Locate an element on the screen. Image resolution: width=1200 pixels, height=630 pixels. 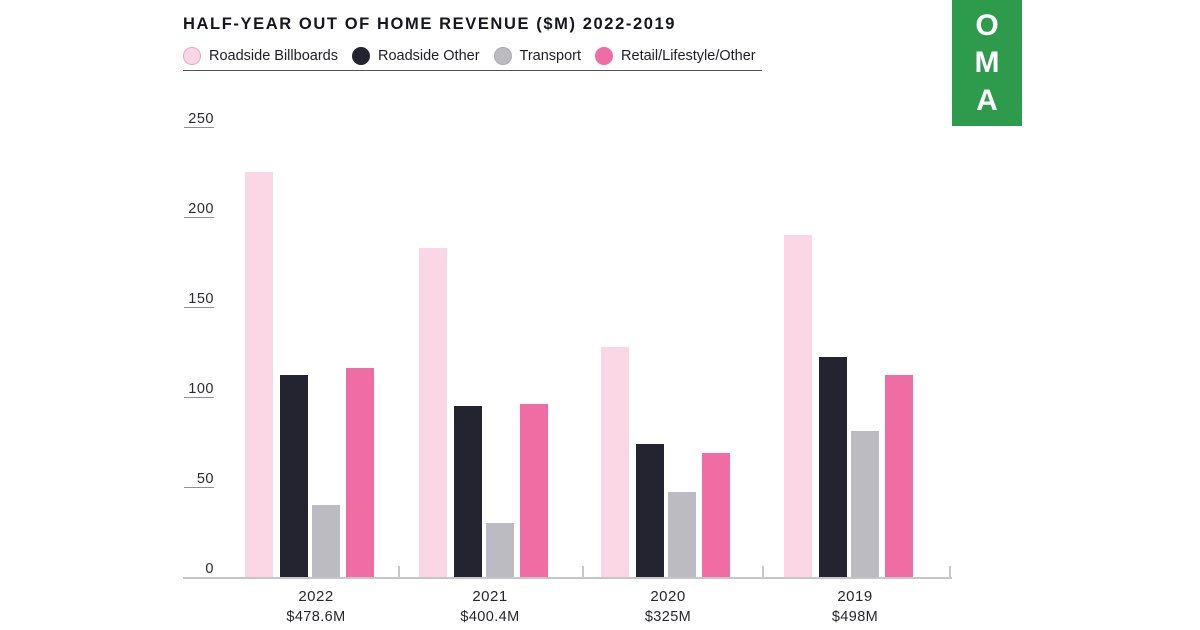
bar-roadside-other-2022 is located at coordinates (294, 476).